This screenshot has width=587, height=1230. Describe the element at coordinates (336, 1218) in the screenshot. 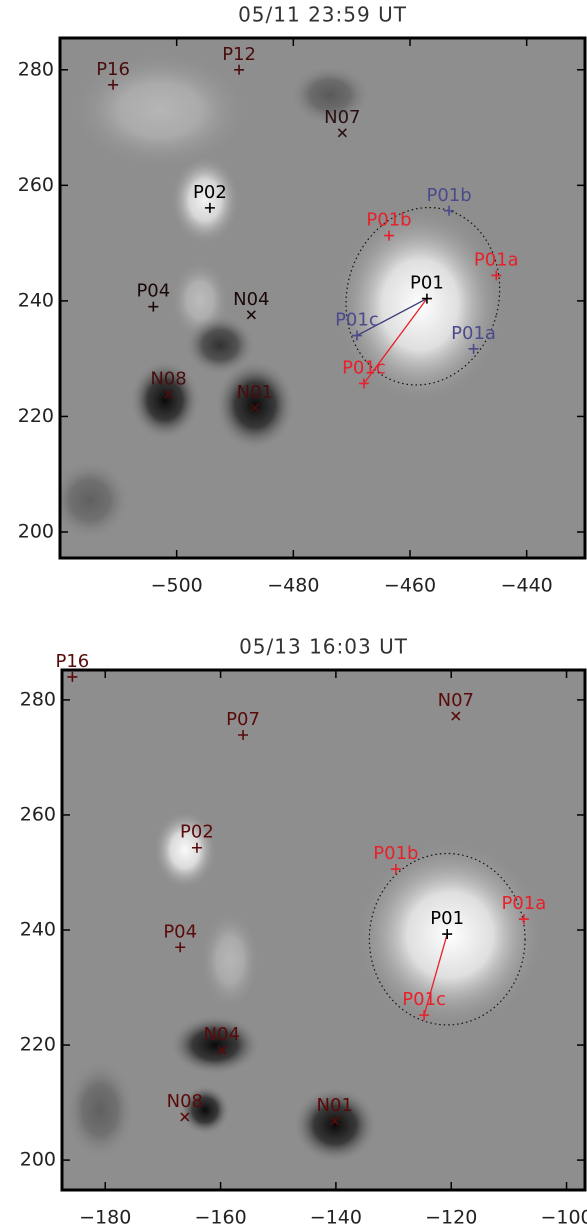

I see `x-tick-label: −140` at that location.